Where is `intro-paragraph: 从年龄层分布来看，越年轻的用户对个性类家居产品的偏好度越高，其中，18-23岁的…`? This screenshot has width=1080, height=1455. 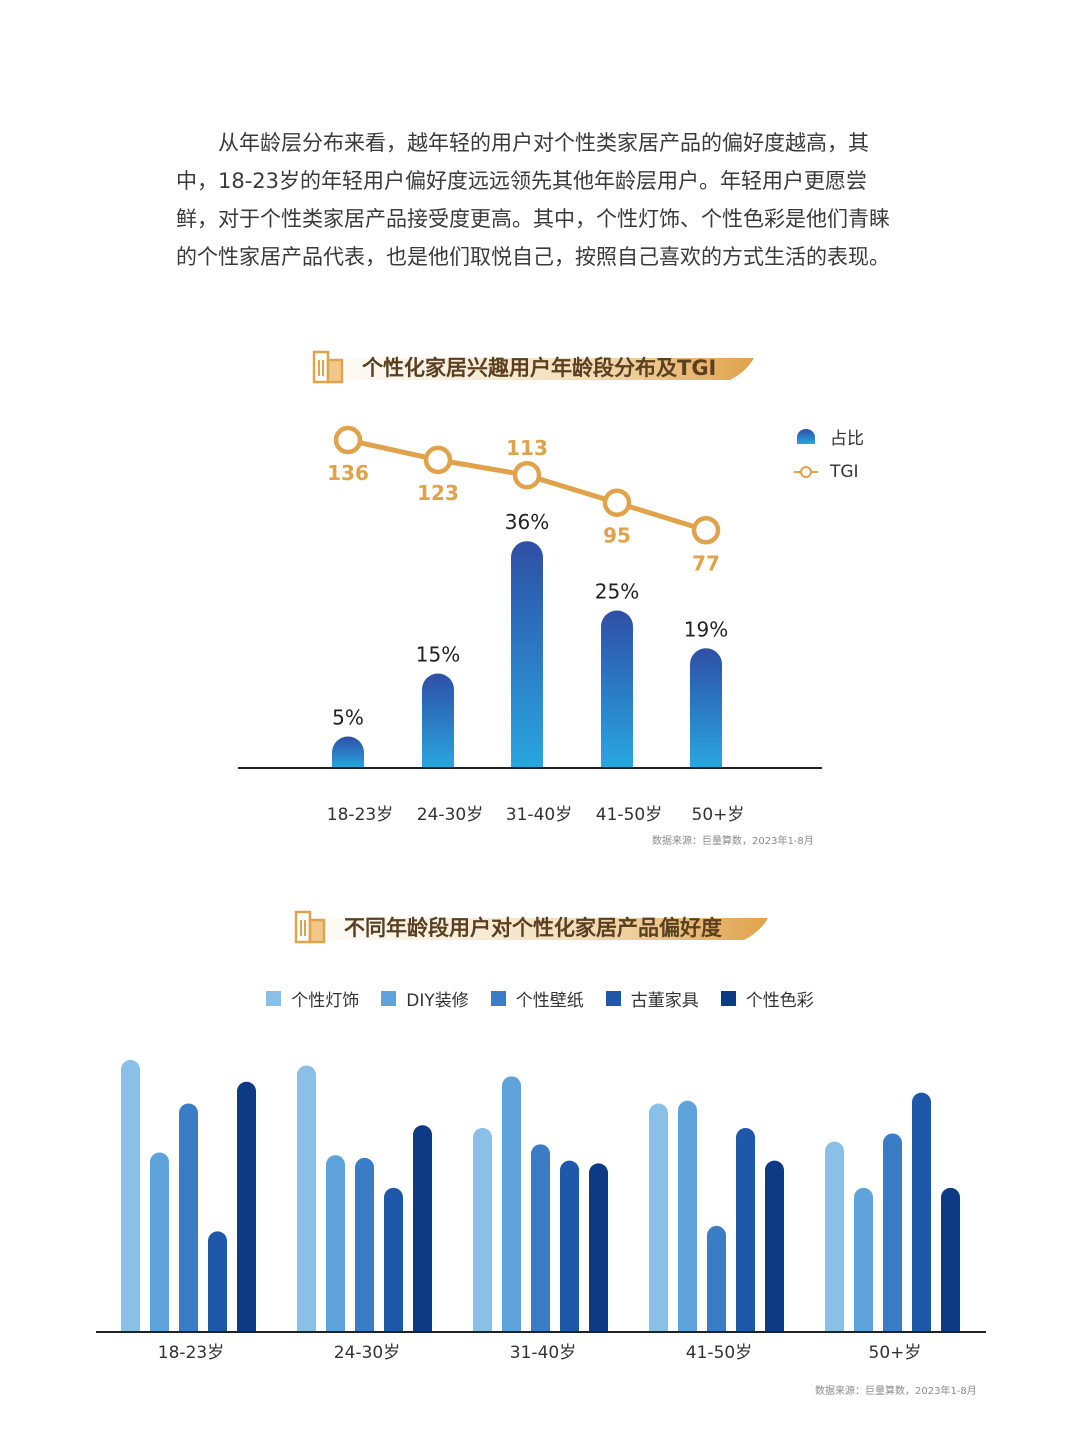
intro-paragraph: 从年龄层分布来看，越年轻的用户对个性类家居产品的偏好度越高，其中，18-23岁的… is located at coordinates (536, 200).